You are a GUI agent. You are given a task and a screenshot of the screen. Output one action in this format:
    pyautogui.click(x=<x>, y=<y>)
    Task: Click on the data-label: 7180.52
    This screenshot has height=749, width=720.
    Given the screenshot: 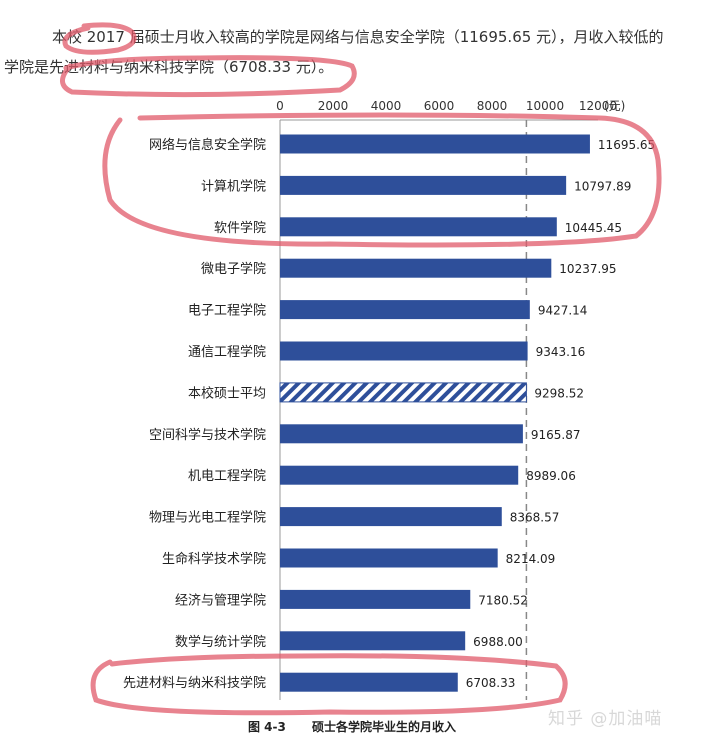 What is the action you would take?
    pyautogui.click(x=503, y=600)
    